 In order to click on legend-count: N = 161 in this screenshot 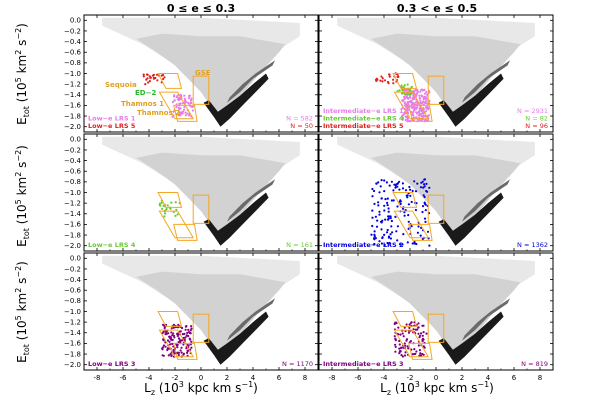, I will do `click(299, 245)`.